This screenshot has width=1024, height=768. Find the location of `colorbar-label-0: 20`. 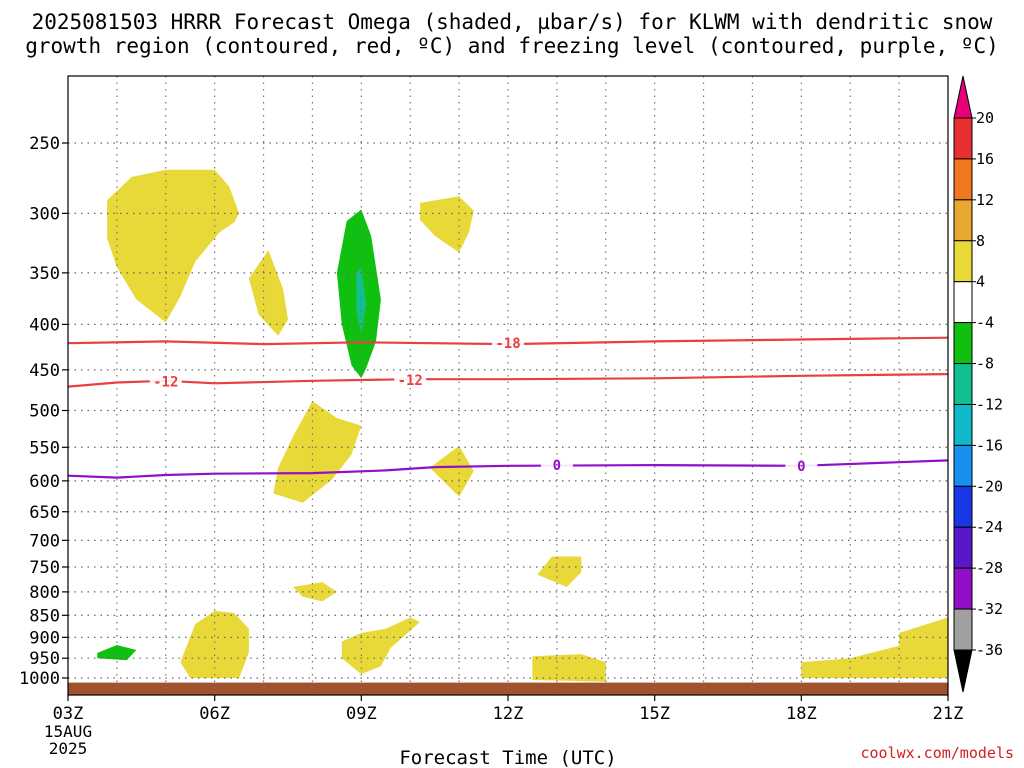

colorbar-label-0: 20 is located at coordinates (985, 118).